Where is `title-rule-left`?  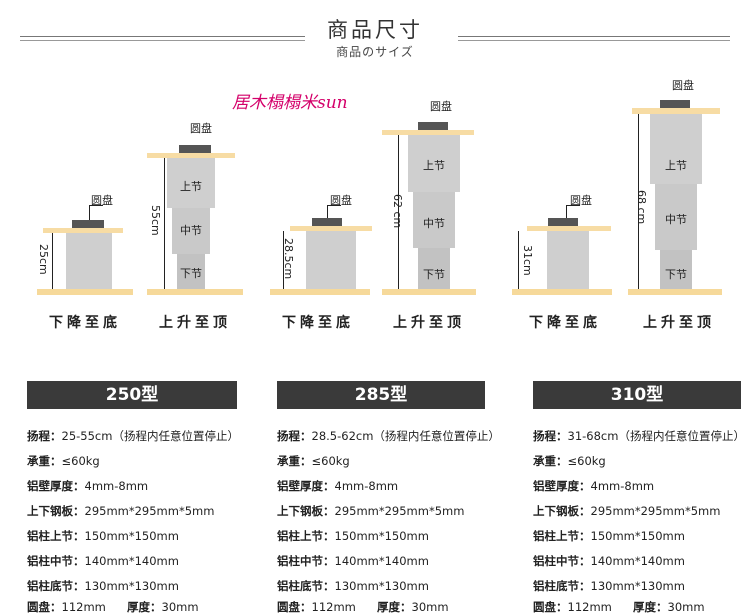 title-rule-left is located at coordinates (162, 36).